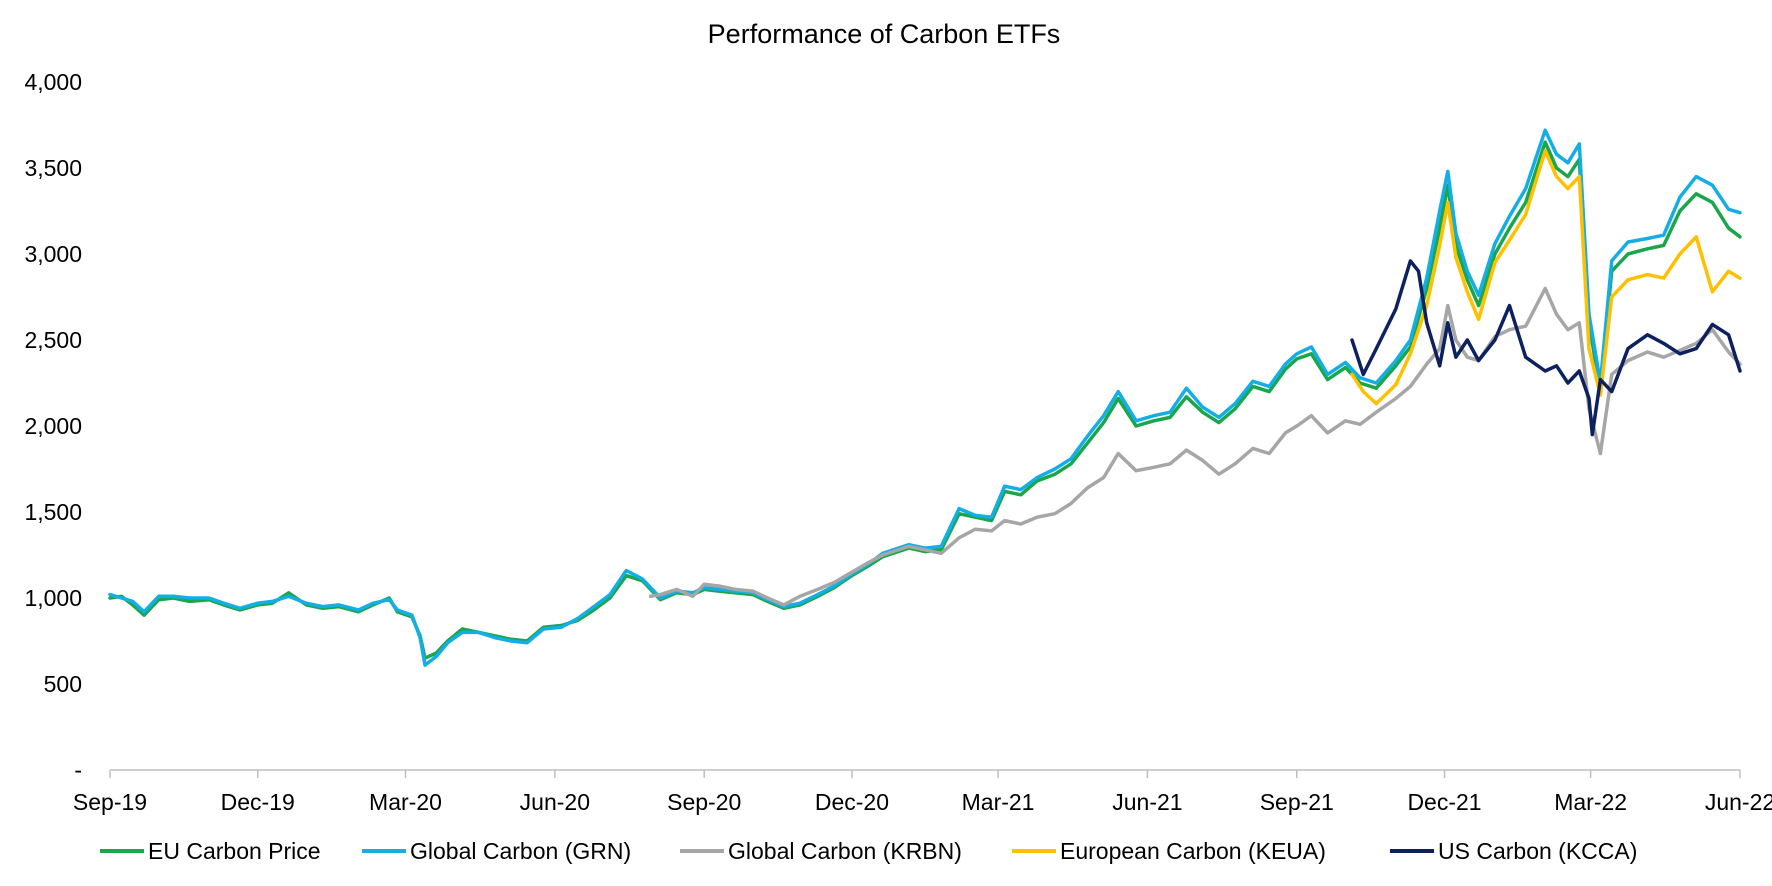 This screenshot has height=886, width=1772. I want to click on chart-title: Performance of Carbon ETFs, so click(884, 34).